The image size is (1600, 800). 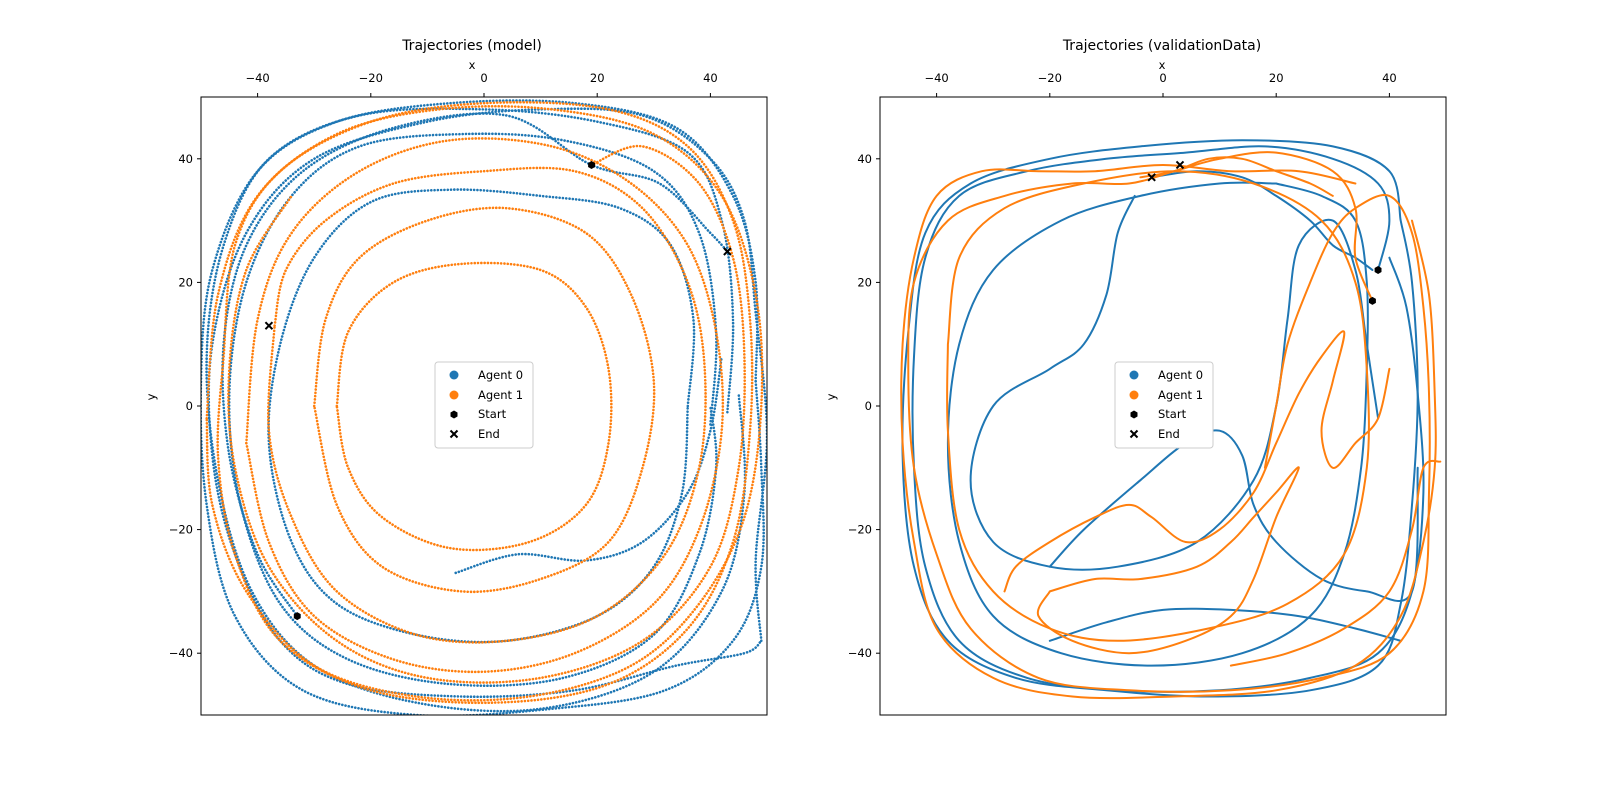 I want to click on chart-title: Trajectories (model), so click(x=471, y=46).